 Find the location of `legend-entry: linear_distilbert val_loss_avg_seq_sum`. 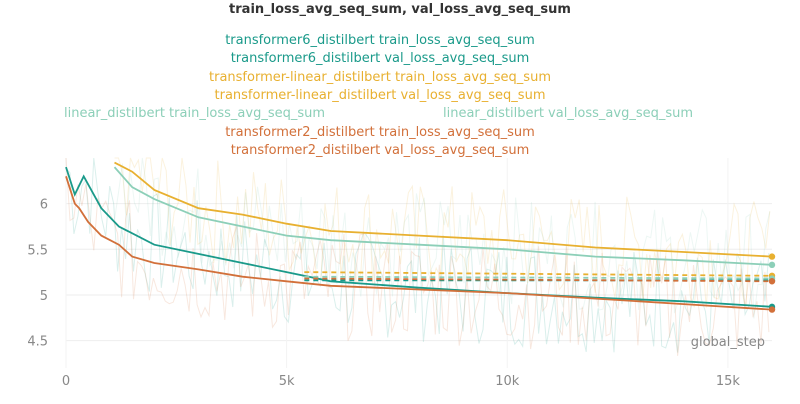

legend-entry: linear_distilbert val_loss_avg_seq_sum is located at coordinates (568, 113).